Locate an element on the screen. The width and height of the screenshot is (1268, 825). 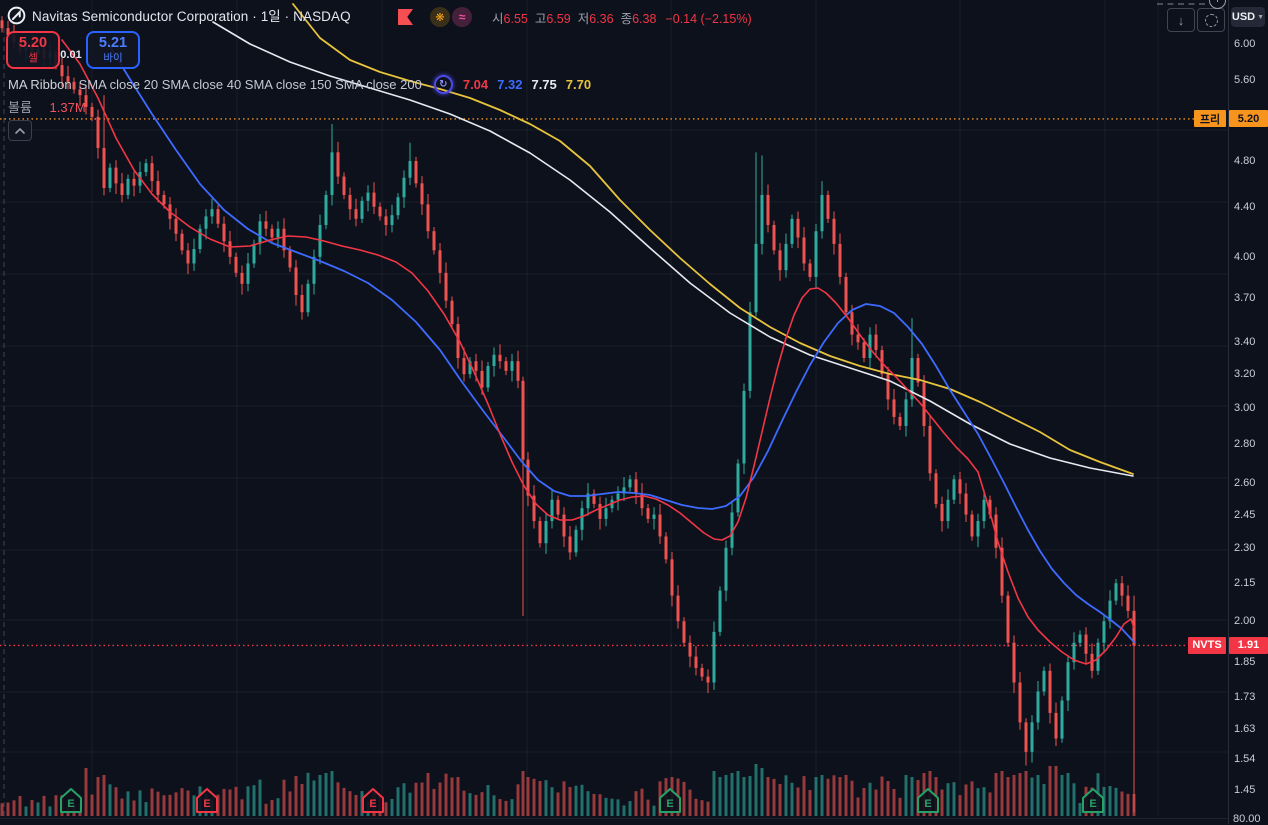
price-tick-label: 4.00 is located at coordinates (1245, 256).